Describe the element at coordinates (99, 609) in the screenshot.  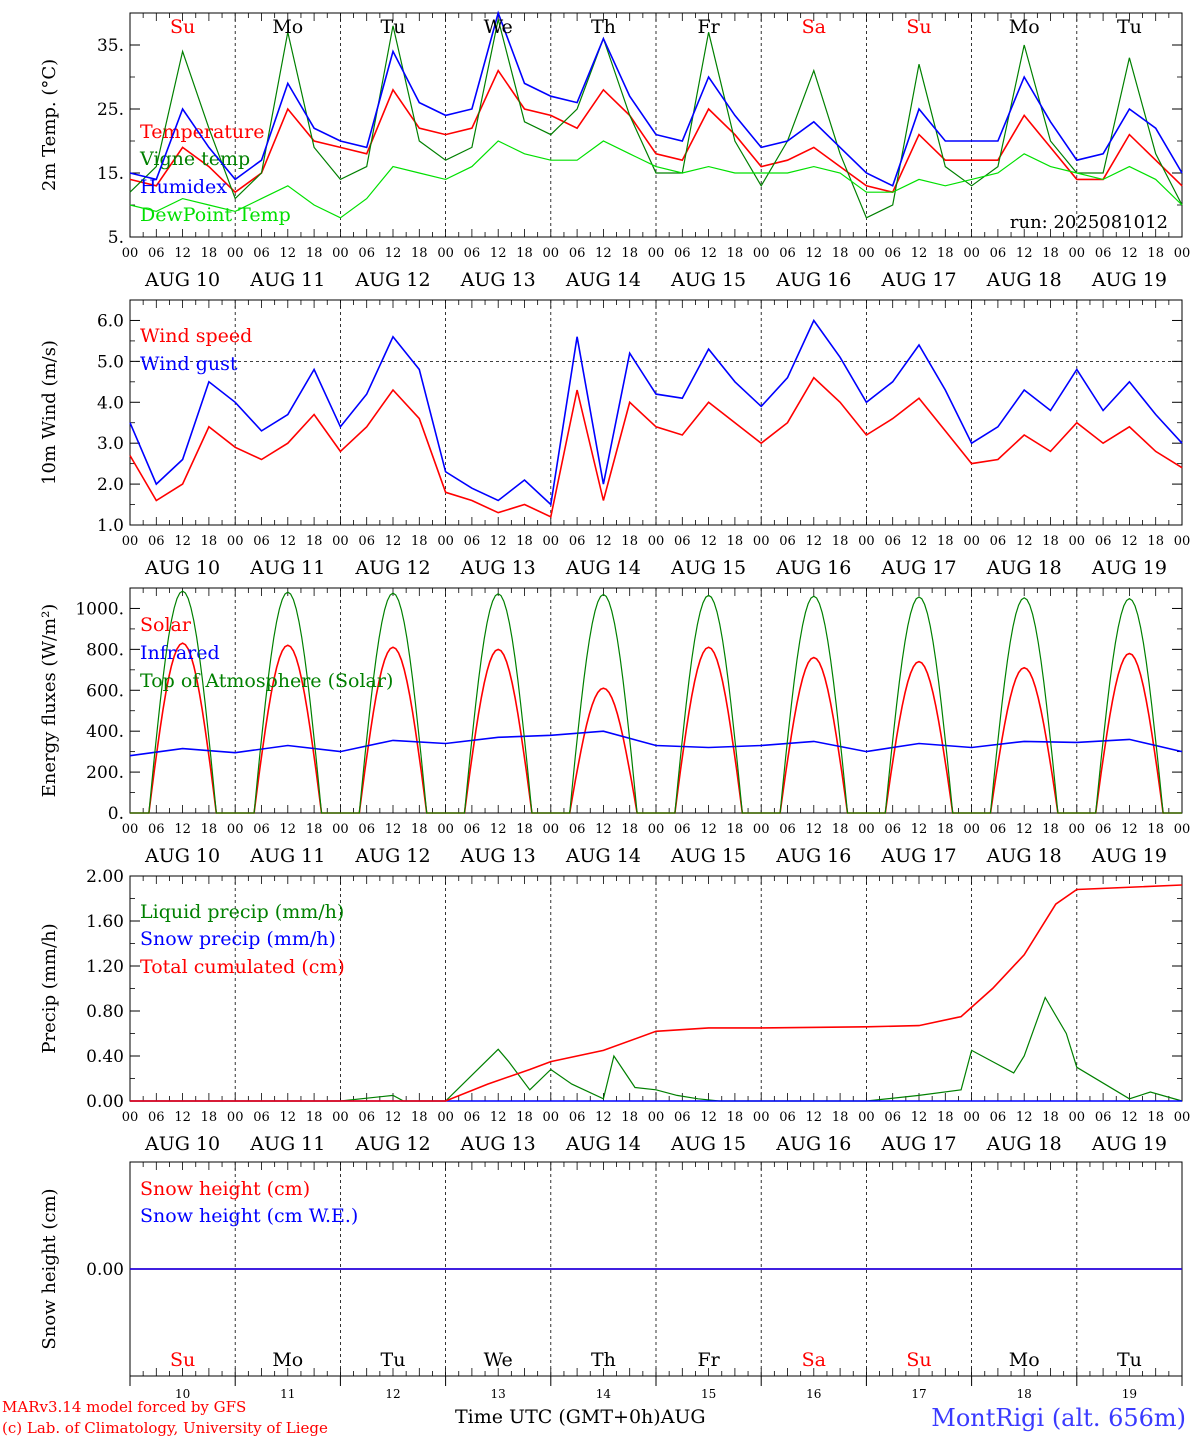
I see `y-tick-label: 1000.` at that location.